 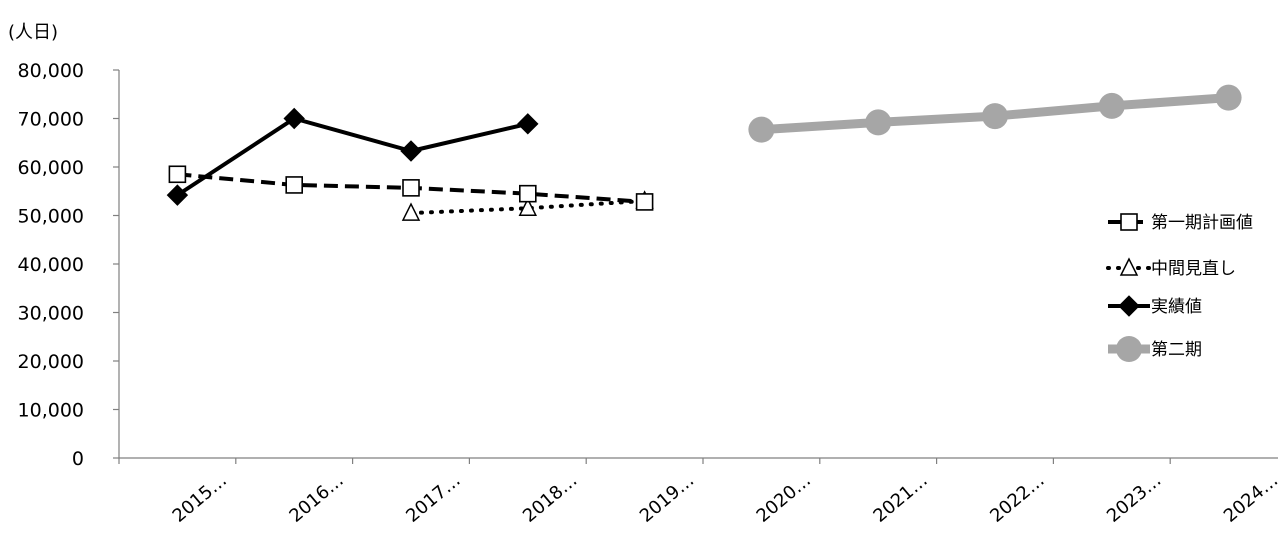 What do you see at coordinates (51, 120) in the screenshot?
I see `y-tick-label: 70,000` at bounding box center [51, 120].